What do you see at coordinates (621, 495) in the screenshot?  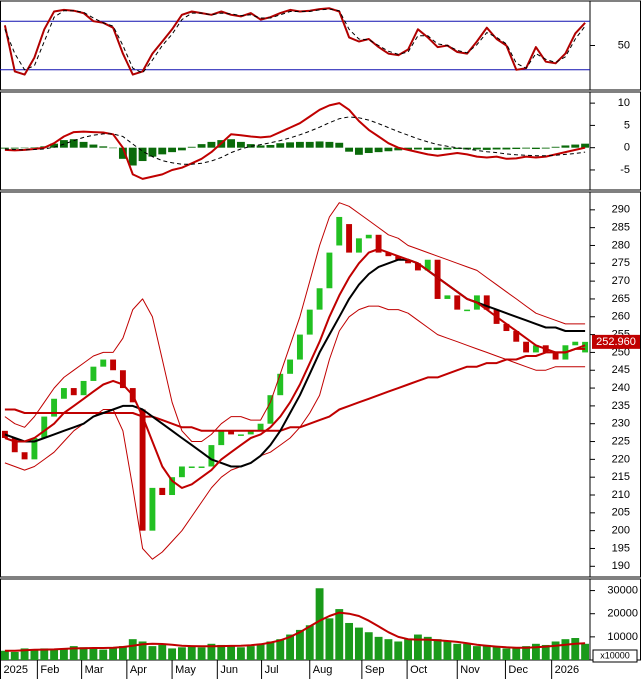 I see `y-tick-label: 210` at bounding box center [621, 495].